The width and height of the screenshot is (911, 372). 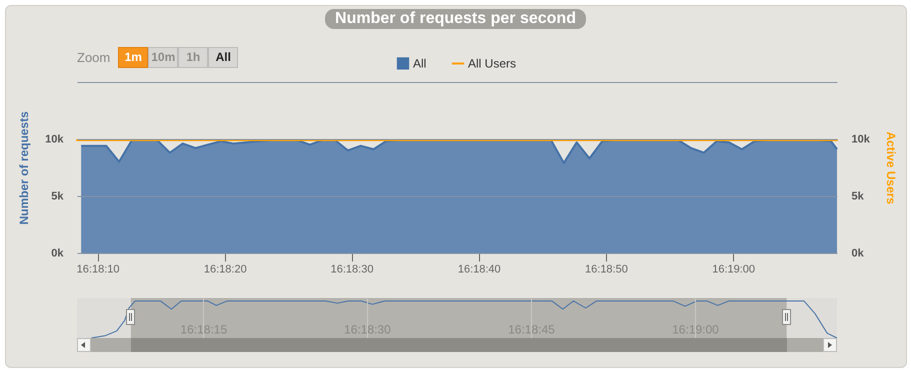 What do you see at coordinates (891, 168) in the screenshot?
I see `y2-axis-title: Active Users` at bounding box center [891, 168].